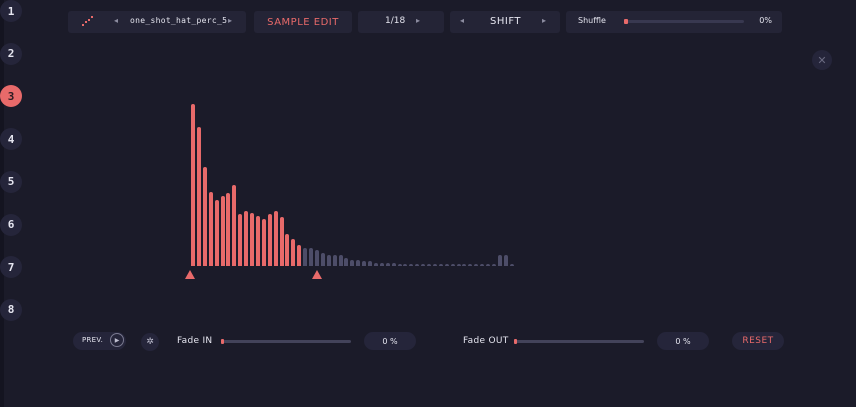 The width and height of the screenshot is (856, 407). Describe the element at coordinates (88, 22) in the screenshot. I see `sample-file-icon` at that location.